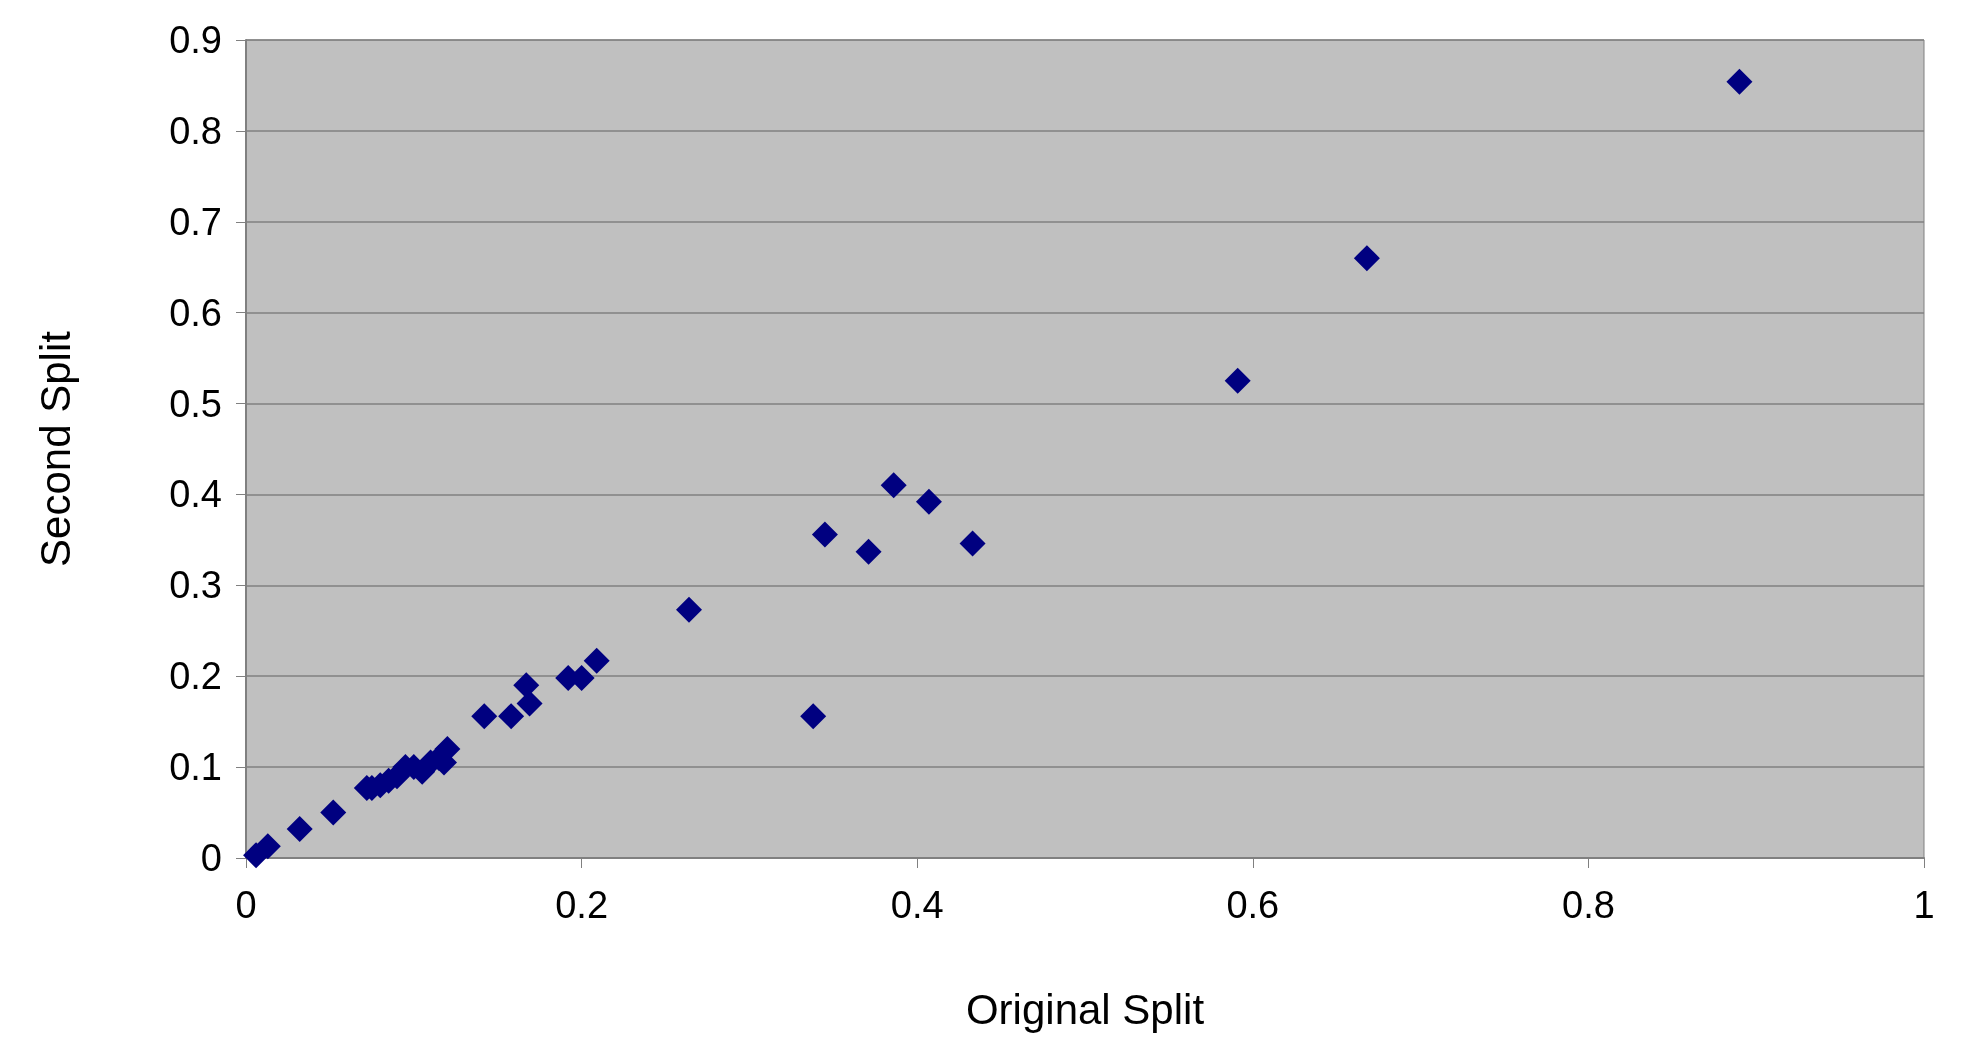 This screenshot has width=1962, height=1052. What do you see at coordinates (211, 858) in the screenshot?
I see `y-tick-label: 0` at bounding box center [211, 858].